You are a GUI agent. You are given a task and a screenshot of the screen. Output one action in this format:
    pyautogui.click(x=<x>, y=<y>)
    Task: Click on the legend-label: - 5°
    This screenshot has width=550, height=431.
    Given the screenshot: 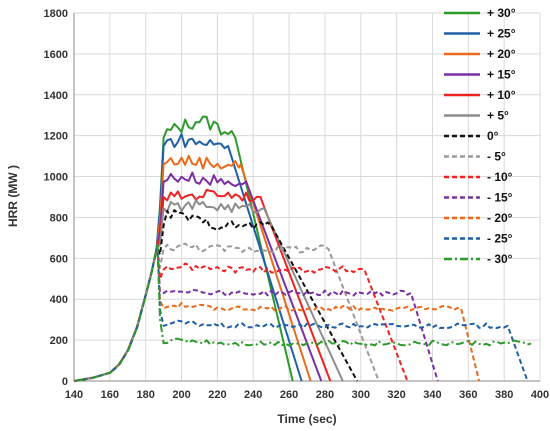 What is the action you would take?
    pyautogui.click(x=496, y=157)
    